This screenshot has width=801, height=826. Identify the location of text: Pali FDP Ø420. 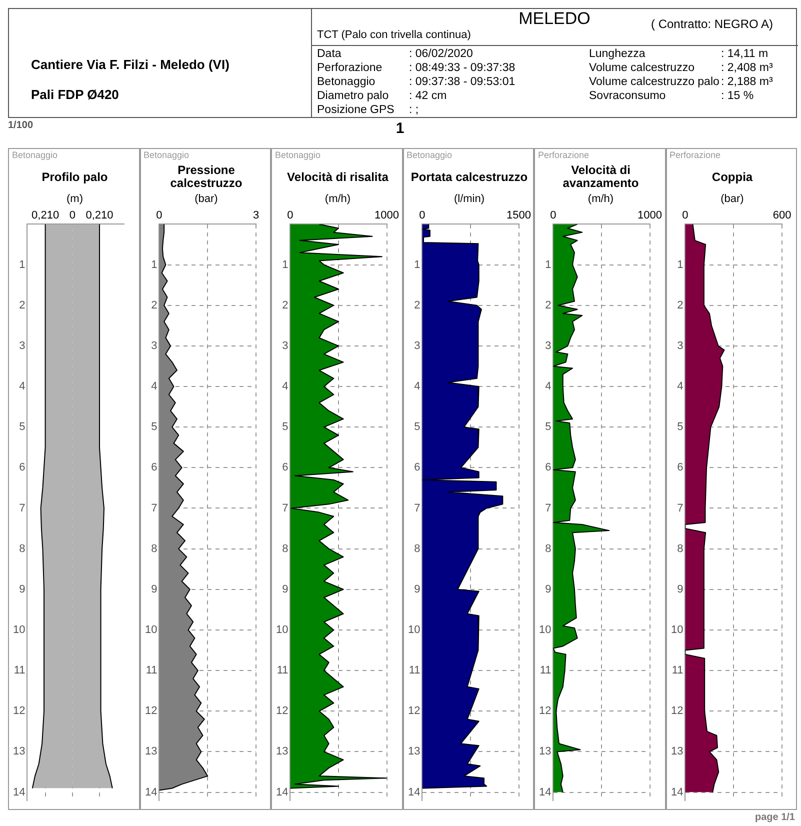
(75, 94).